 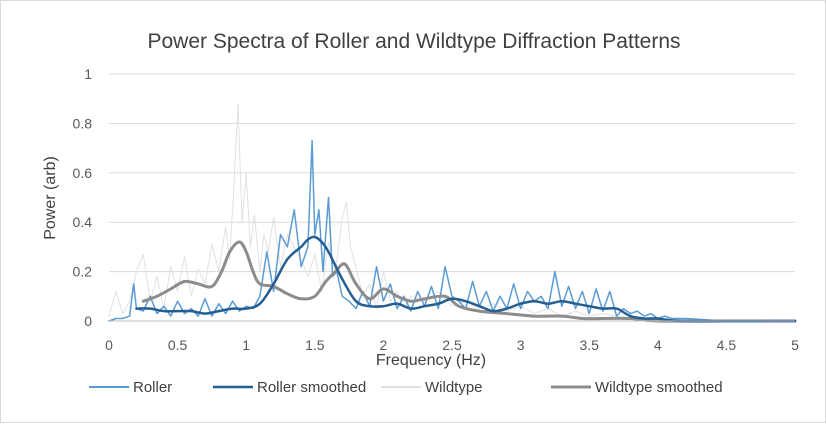 What do you see at coordinates (178, 345) in the screenshot?
I see `x-tick-label: 0.5` at bounding box center [178, 345].